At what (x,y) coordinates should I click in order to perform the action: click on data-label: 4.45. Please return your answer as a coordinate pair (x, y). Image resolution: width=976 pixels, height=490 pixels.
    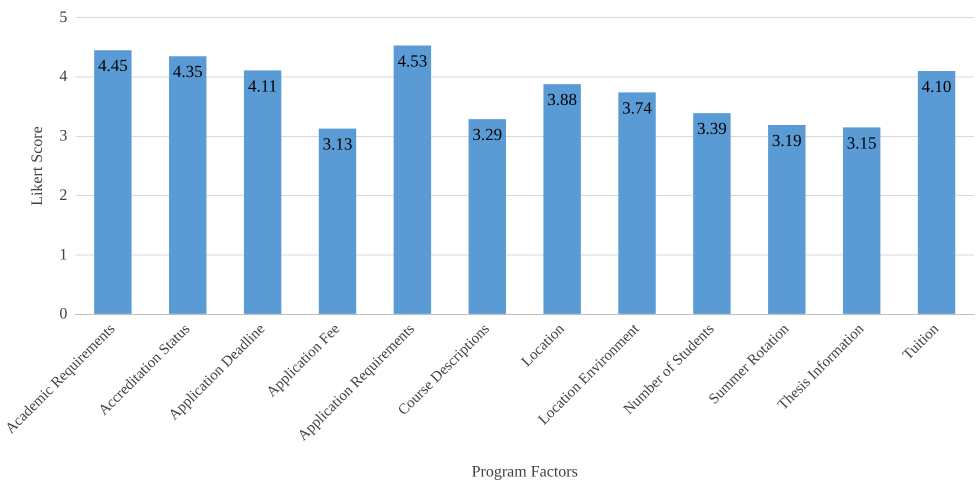
    Looking at the image, I should click on (113, 66).